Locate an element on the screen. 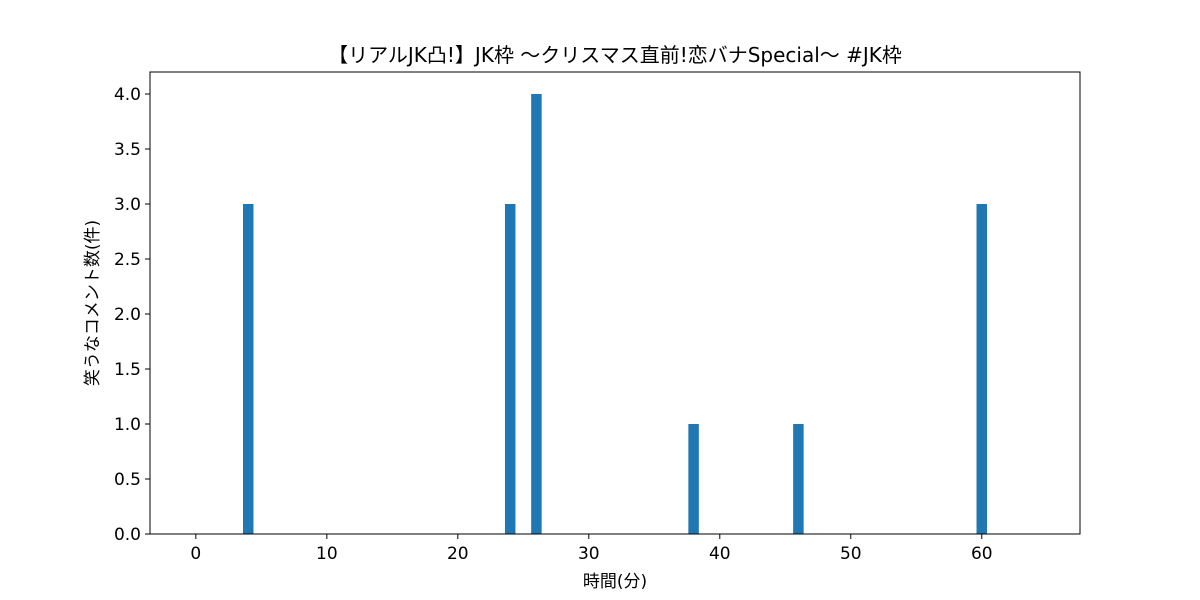 The width and height of the screenshot is (1200, 600). x-tick-label: 50 is located at coordinates (851, 554).